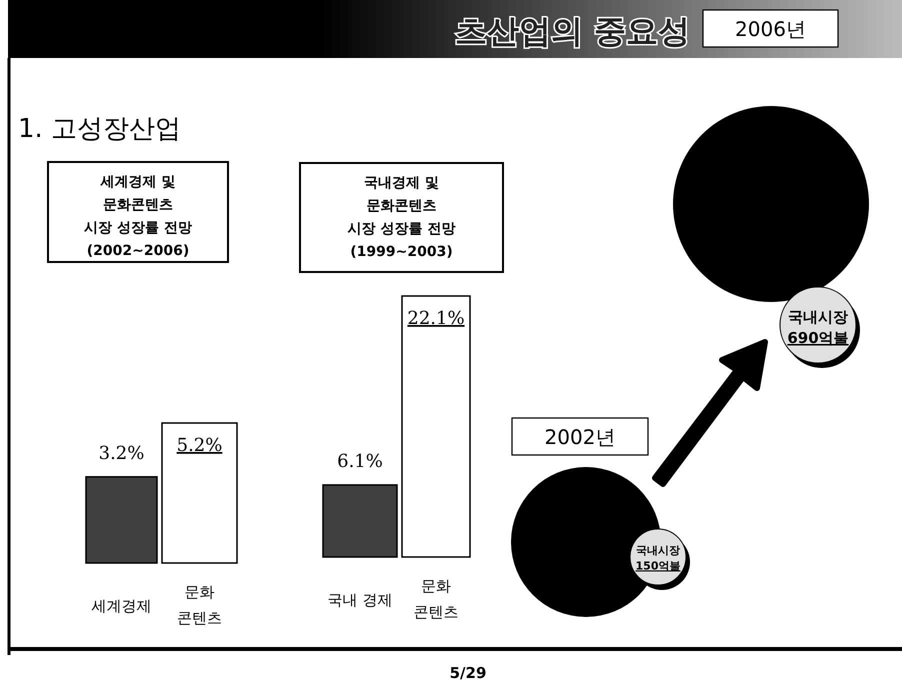 The width and height of the screenshot is (902, 690). Describe the element at coordinates (580, 437) in the screenshot. I see `text: 2002년` at that location.